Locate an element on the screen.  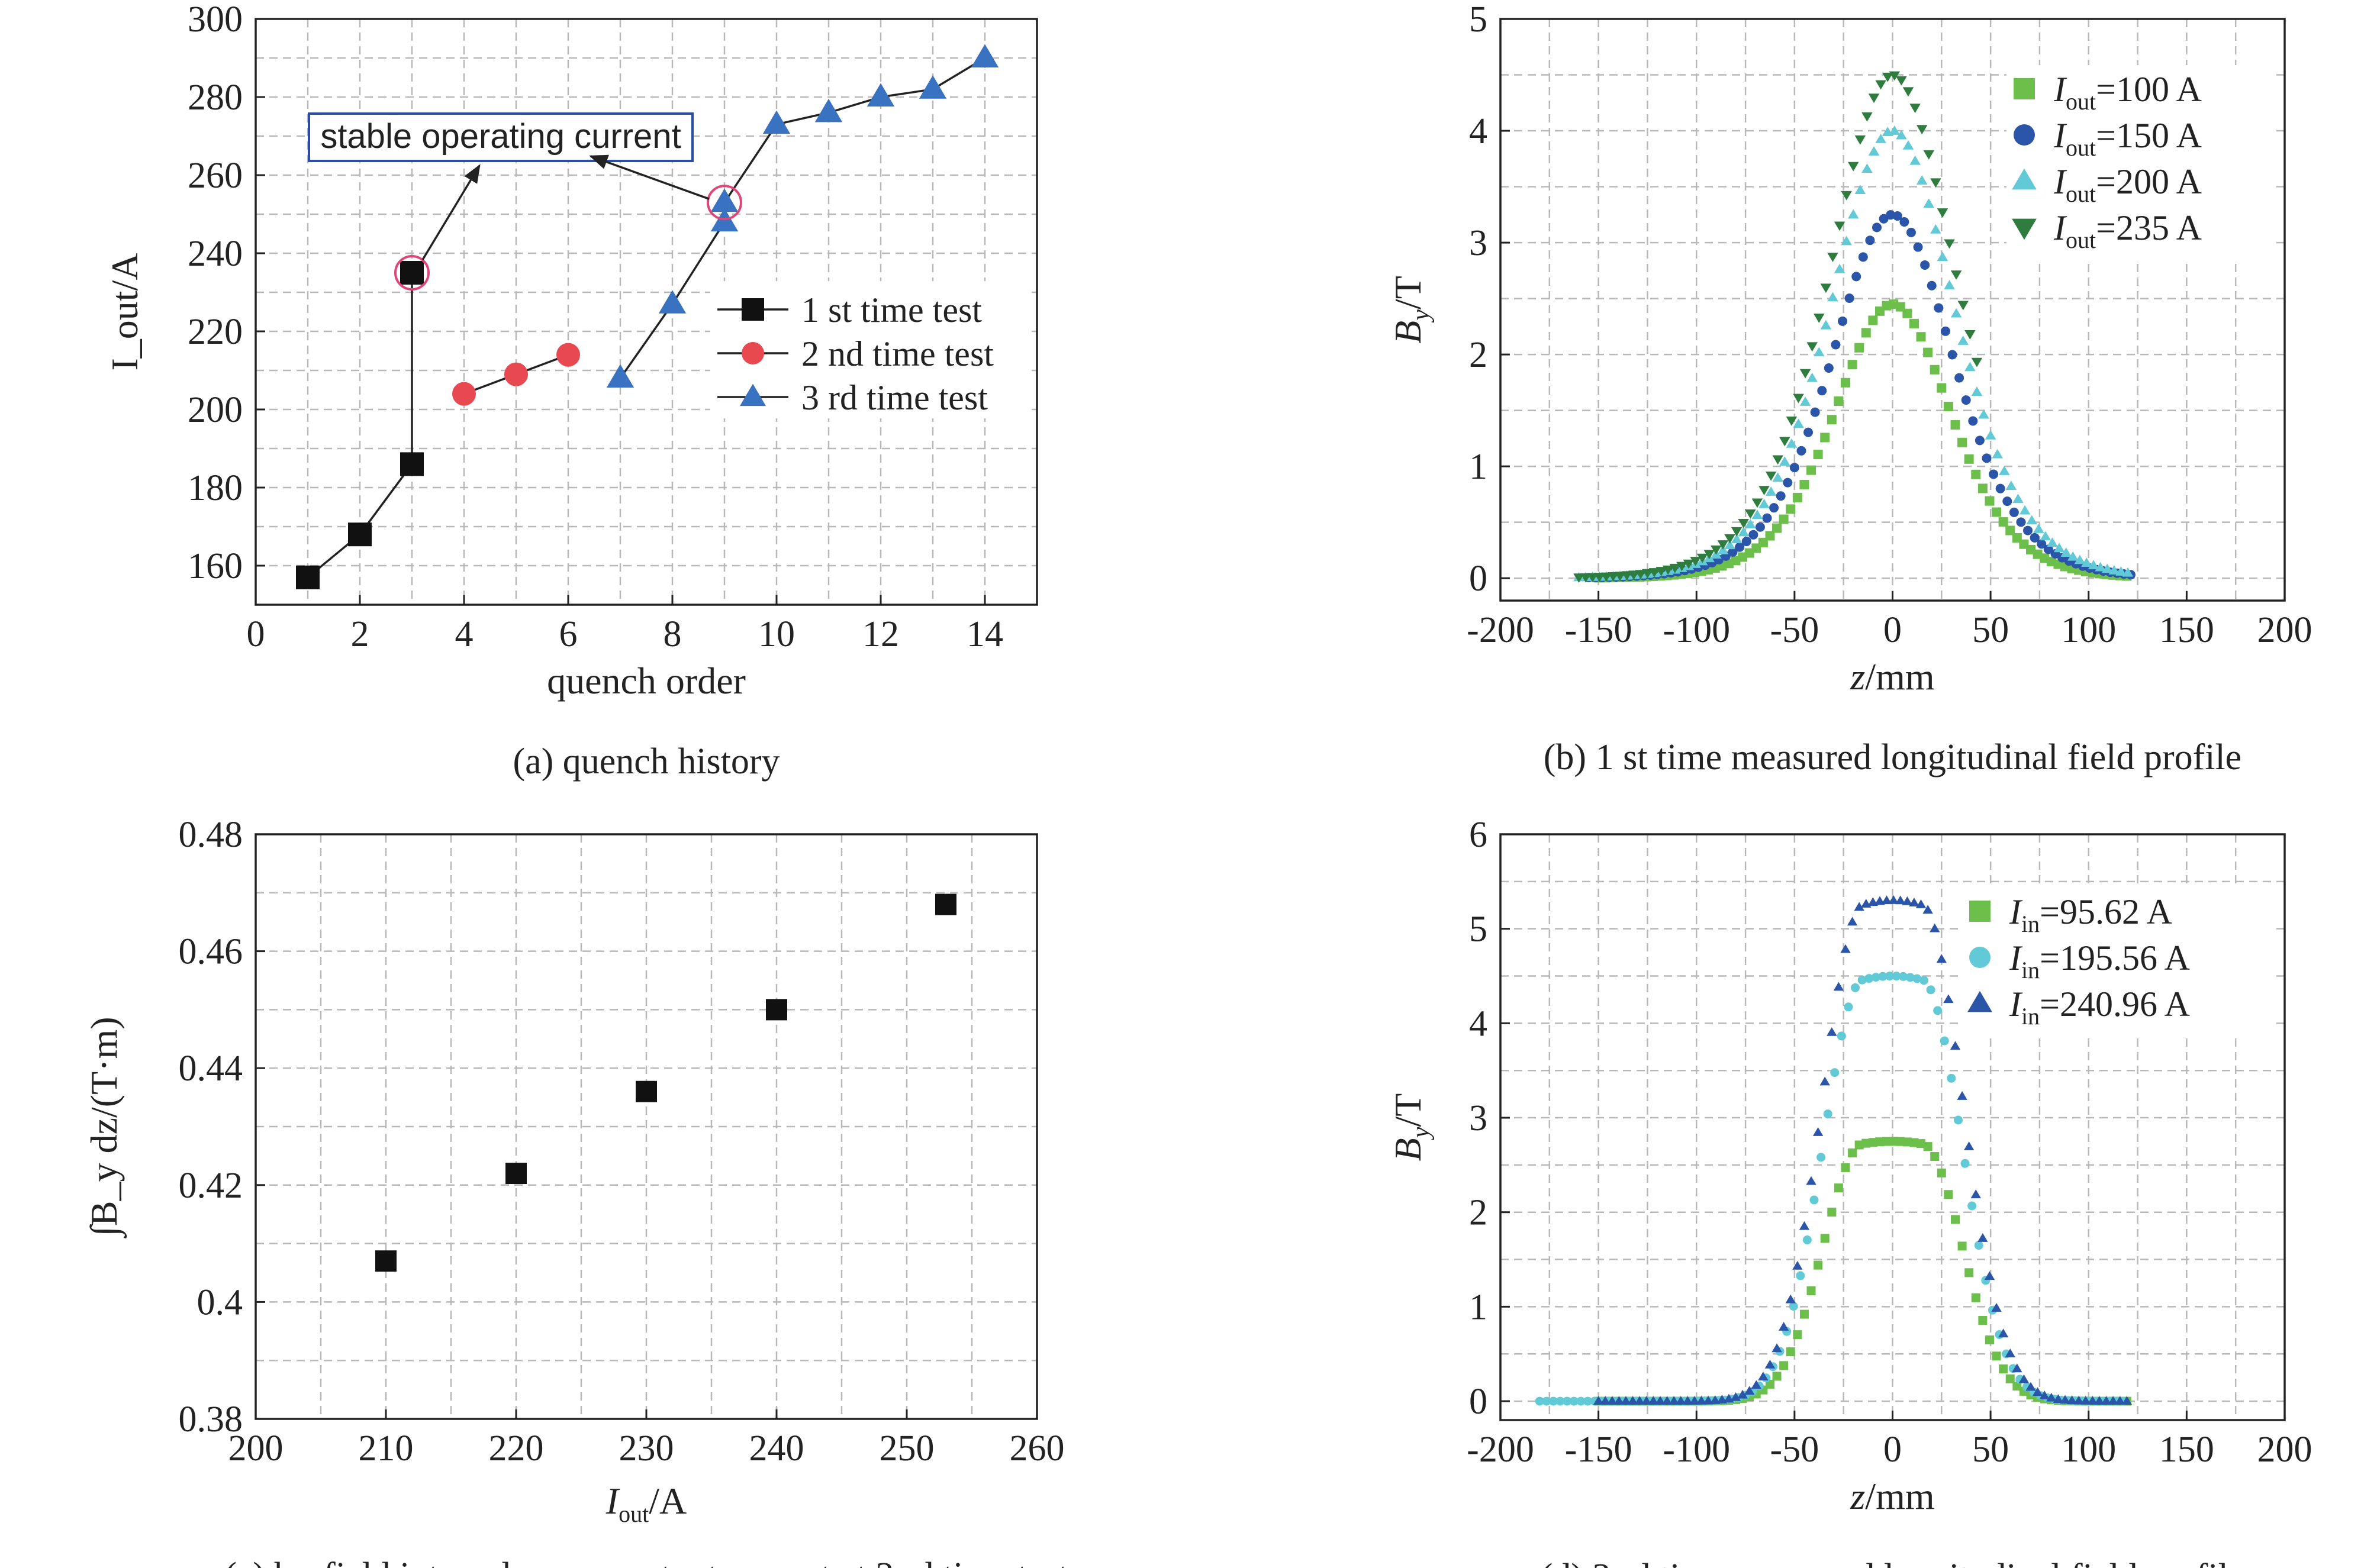
x-tick-label: 10 is located at coordinates (776, 634).